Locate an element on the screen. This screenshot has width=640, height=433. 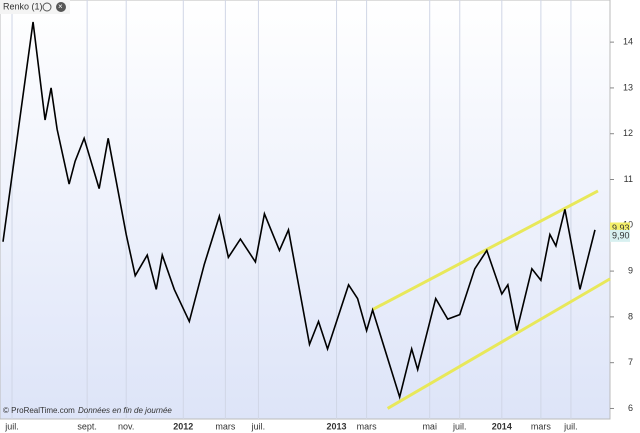
x-tick-label: 2012 is located at coordinates (183, 426).